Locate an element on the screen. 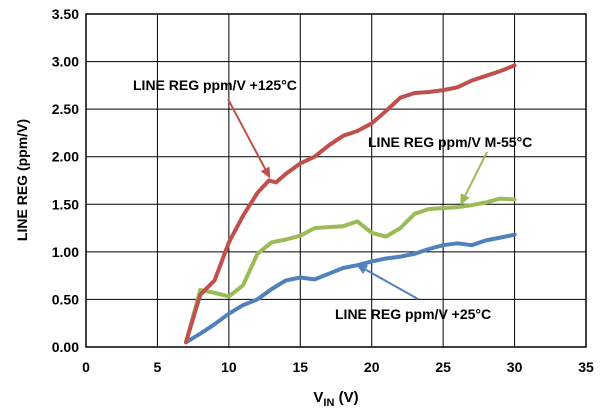 This screenshot has width=606, height=415. x-axis-label: VIN (V) is located at coordinates (335, 399).